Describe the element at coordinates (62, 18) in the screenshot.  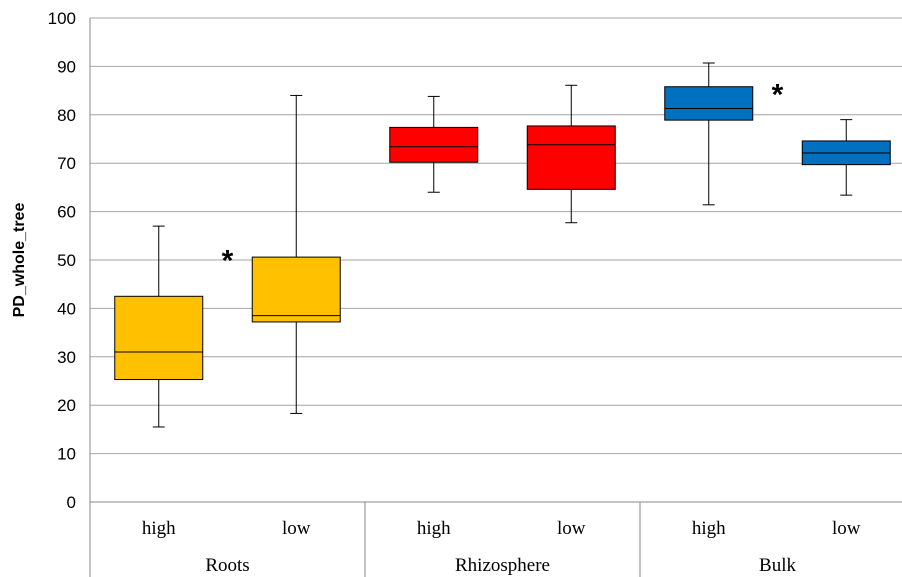
I see `y-tick-label: 100` at that location.